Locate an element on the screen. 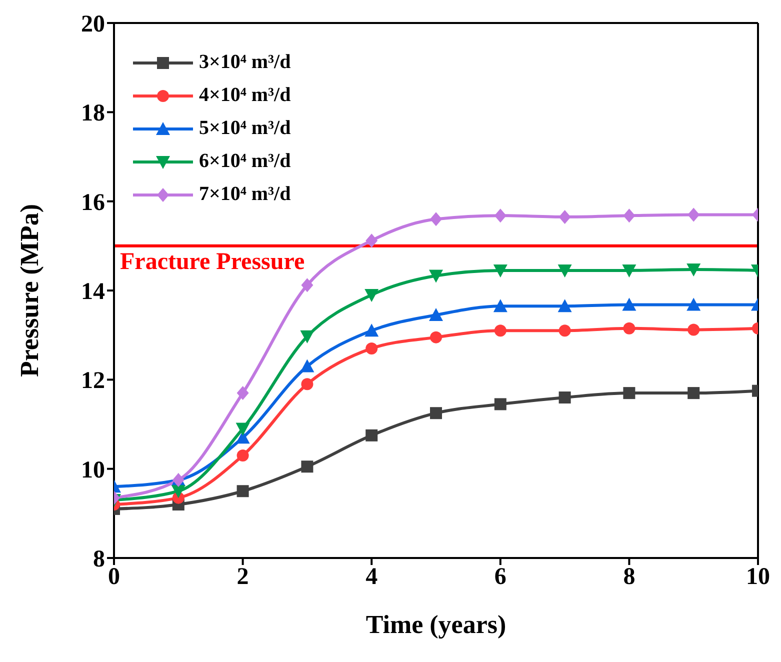 This screenshot has height=662, width=781. y-tick-label: 10 is located at coordinates (93, 470).